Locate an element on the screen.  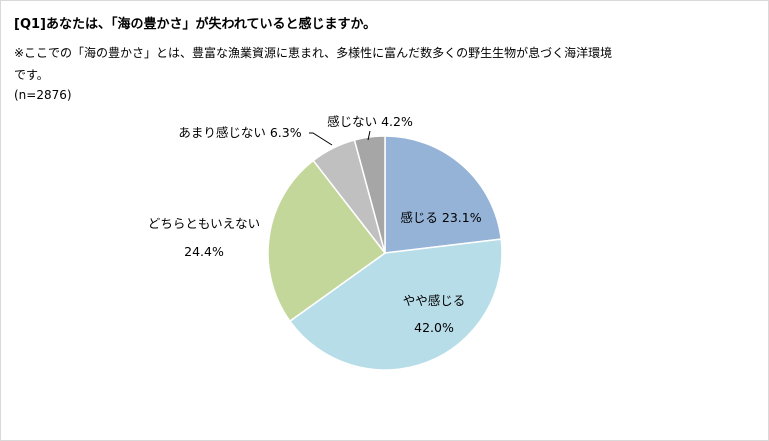
data-label-3-name: どちらともいえない is located at coordinates (204, 223).